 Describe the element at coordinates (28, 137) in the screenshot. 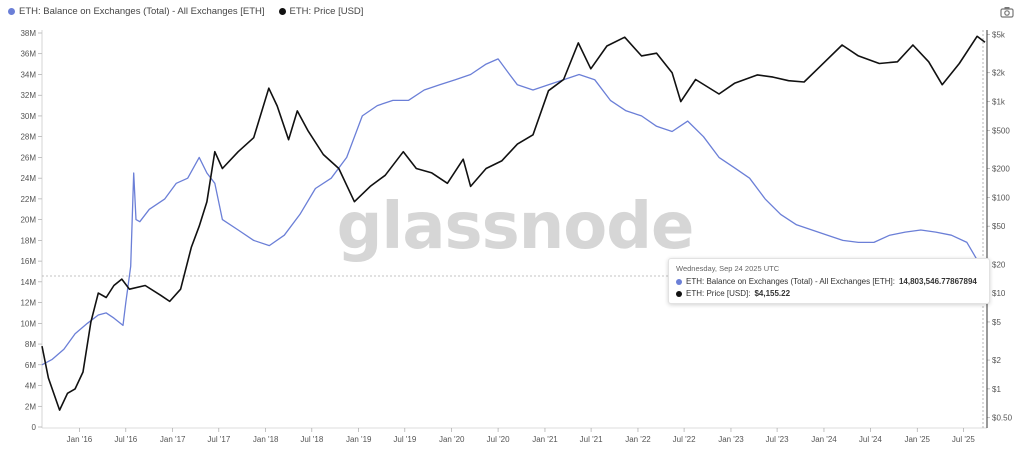

I see `left-axis-tick-label: 28M` at that location.